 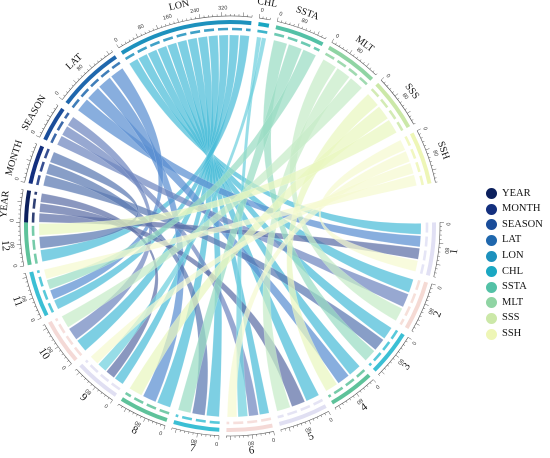 What do you see at coordinates (512, 271) in the screenshot?
I see `legend-label: CHL` at bounding box center [512, 271].